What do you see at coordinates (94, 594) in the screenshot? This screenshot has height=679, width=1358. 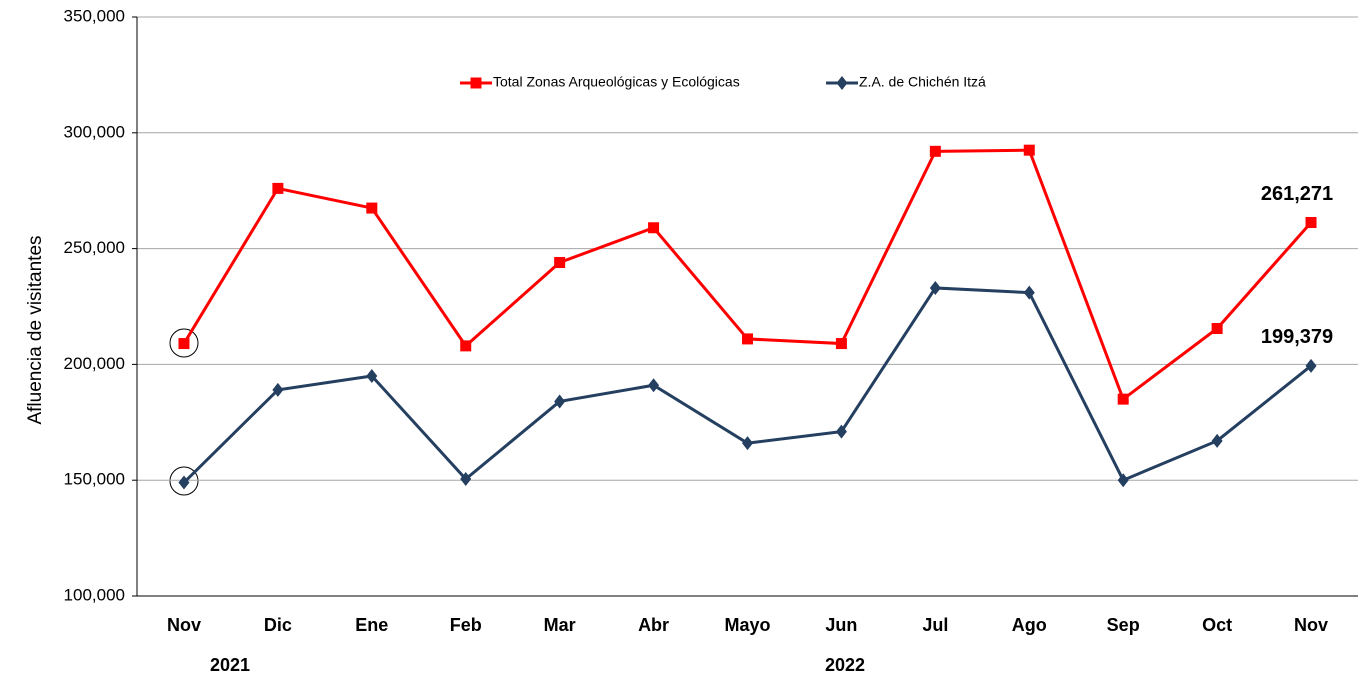 I see `y-tick-label: 100,000` at bounding box center [94, 594].